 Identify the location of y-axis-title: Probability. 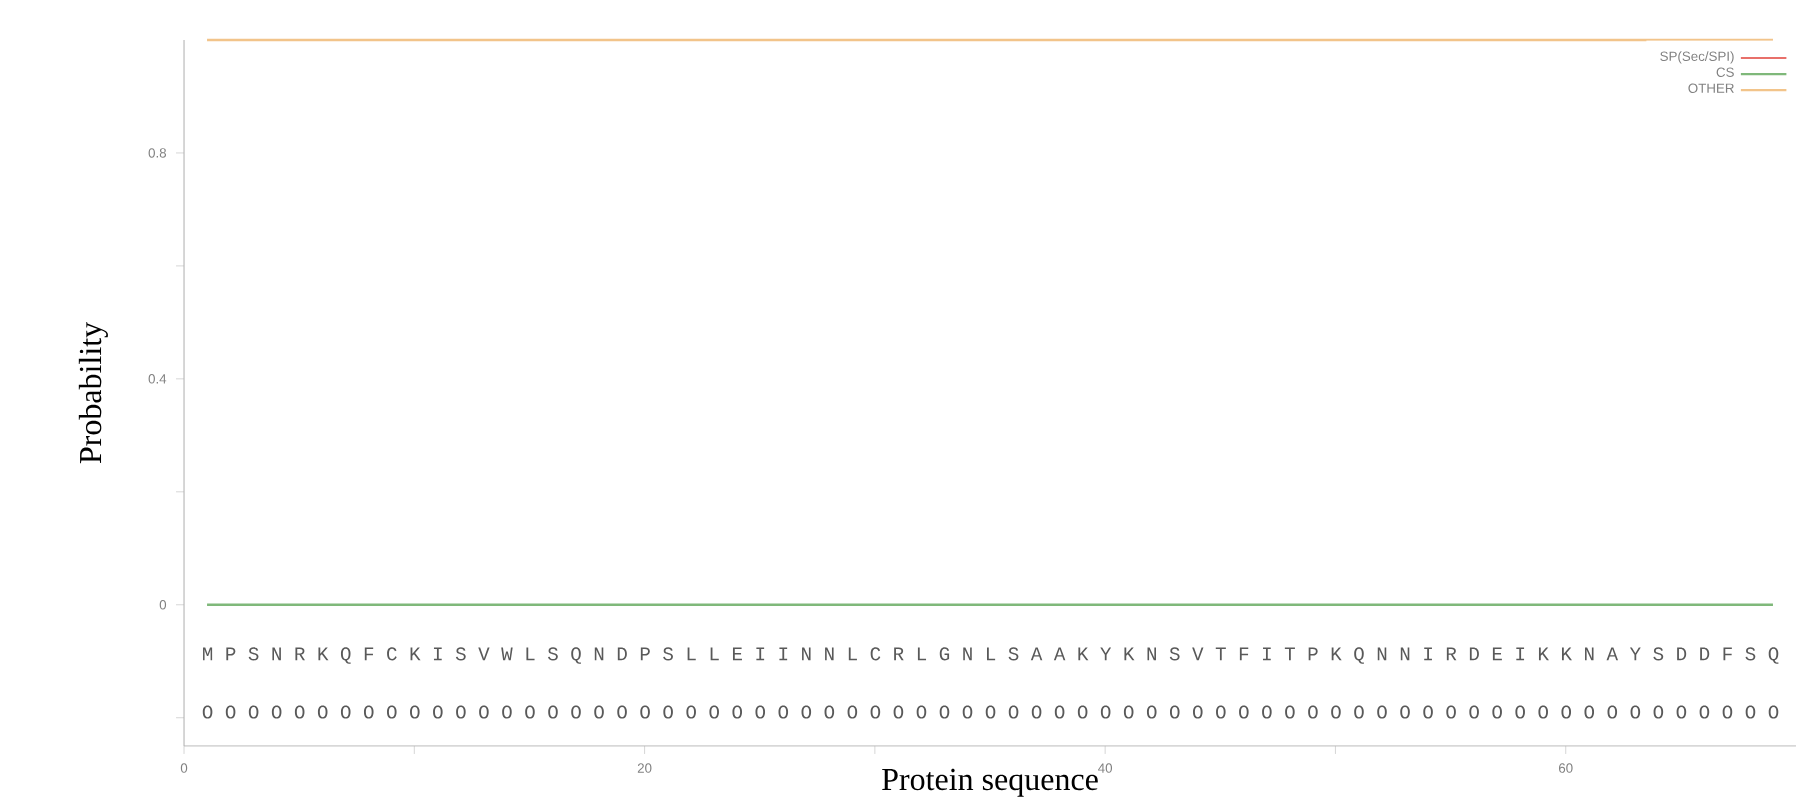
(93, 392).